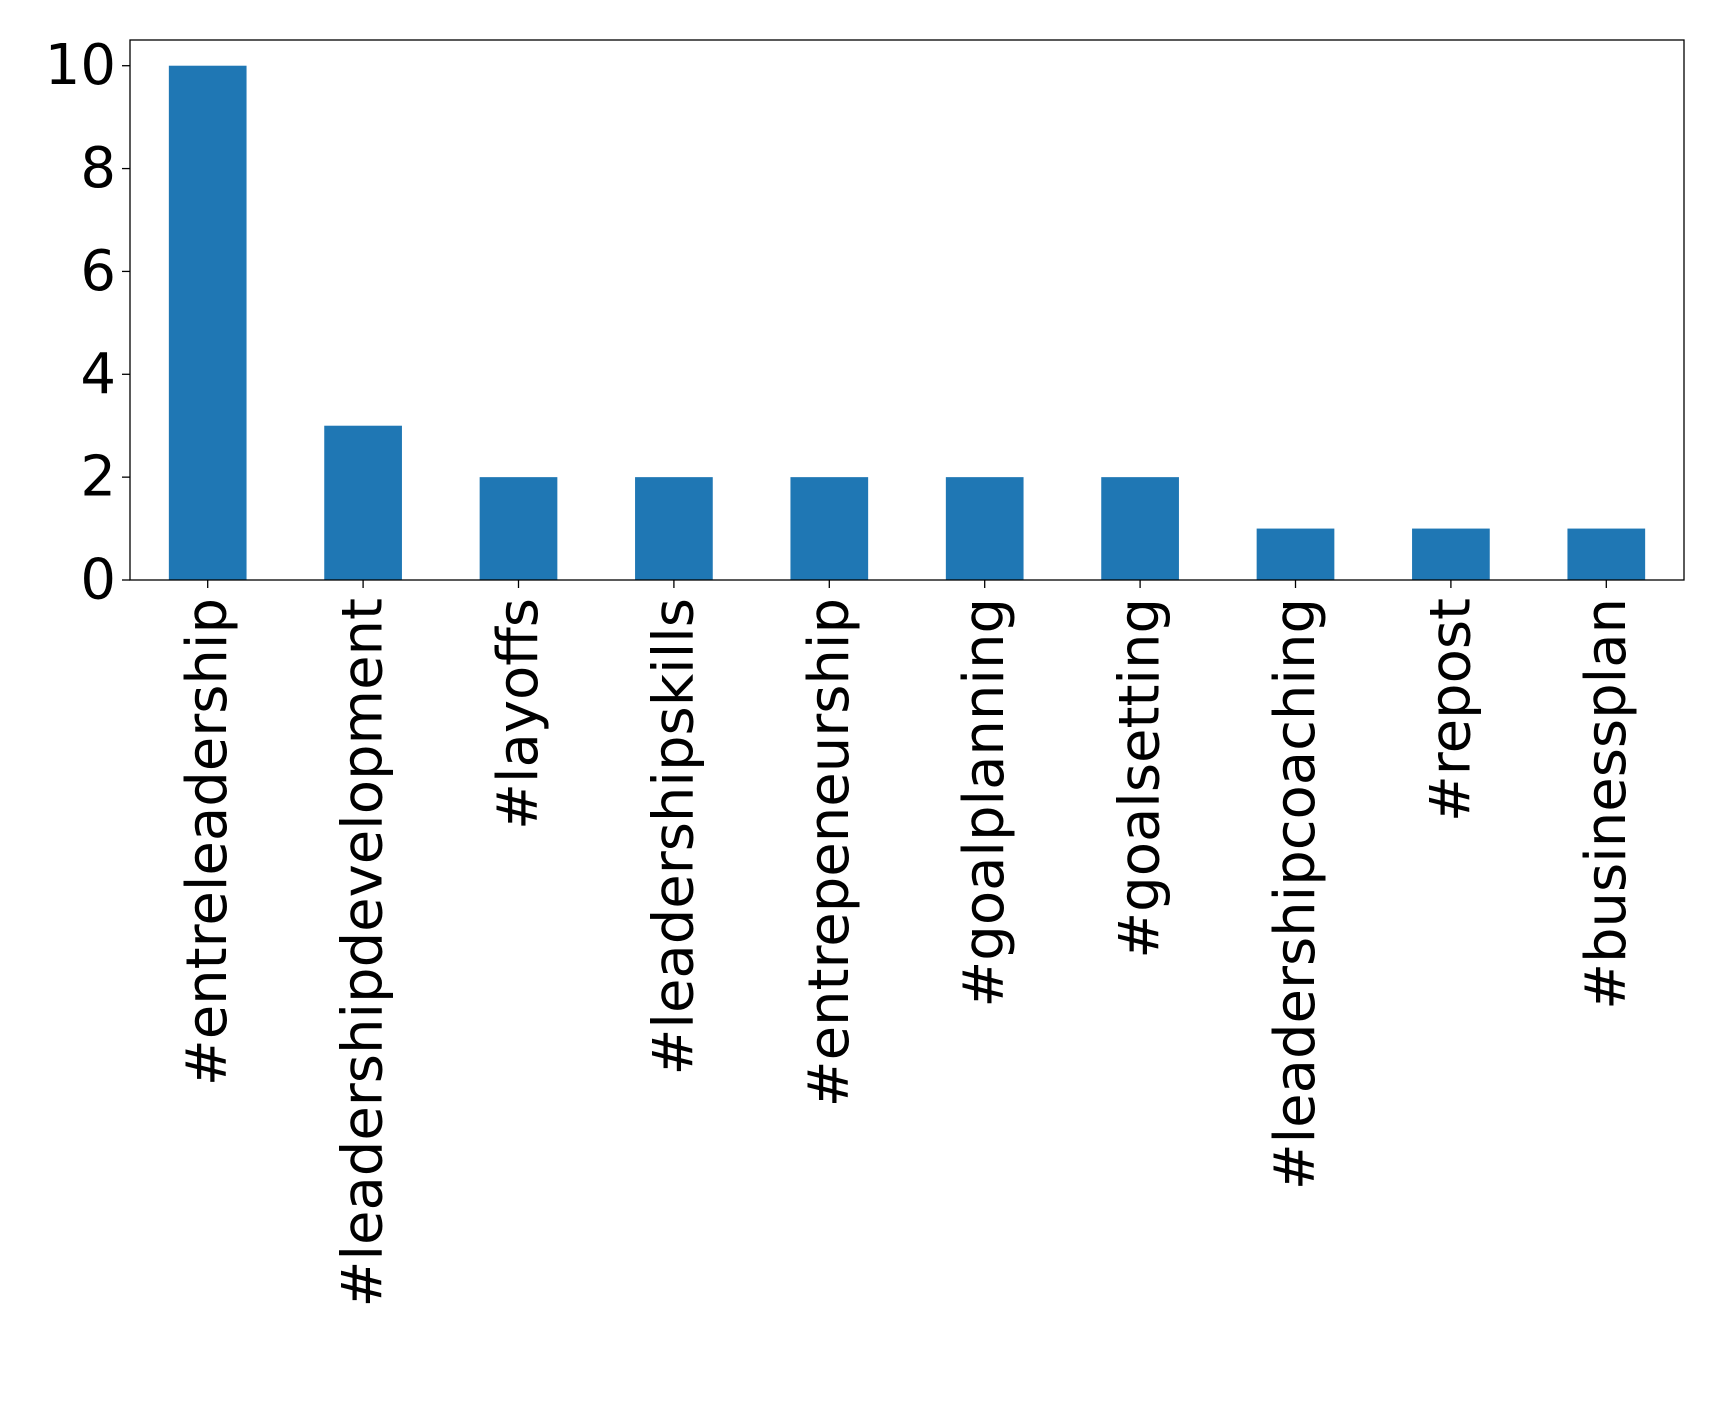  I want to click on bar-leadershipskills, so click(674, 528).